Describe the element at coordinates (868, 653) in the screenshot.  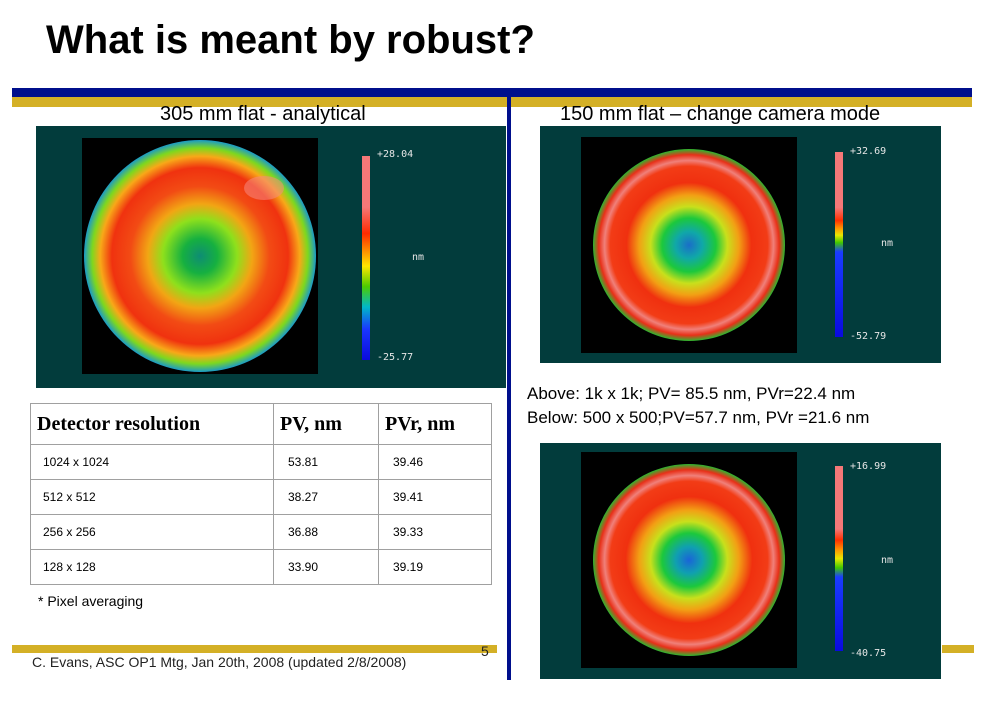
I see `right-bottom-colorbar-min: -40.75` at that location.